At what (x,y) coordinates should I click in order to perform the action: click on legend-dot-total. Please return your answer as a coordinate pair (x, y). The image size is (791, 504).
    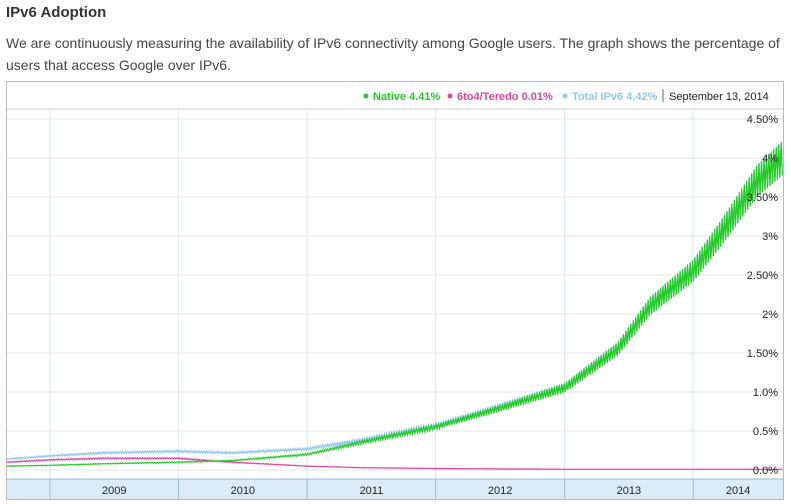
    Looking at the image, I should click on (565, 96).